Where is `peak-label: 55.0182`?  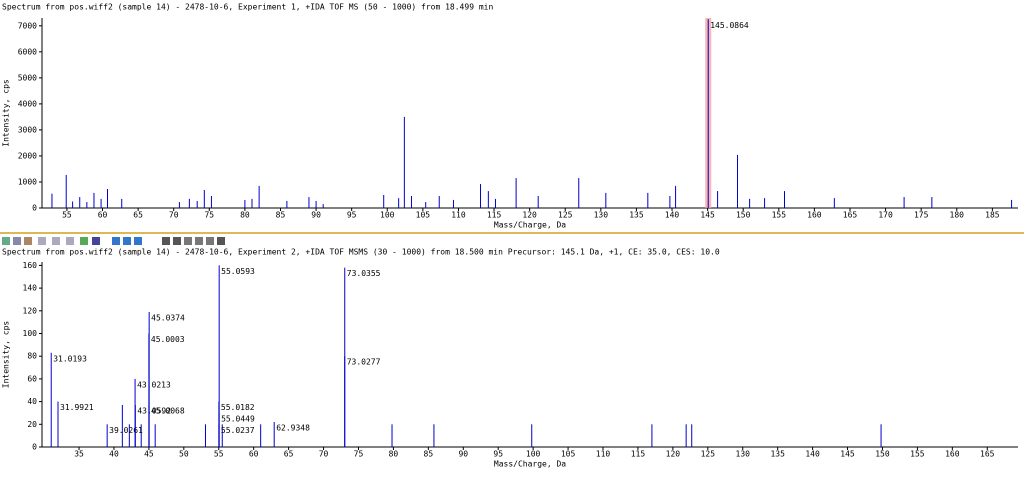
peak-label: 55.0182 is located at coordinates (238, 407).